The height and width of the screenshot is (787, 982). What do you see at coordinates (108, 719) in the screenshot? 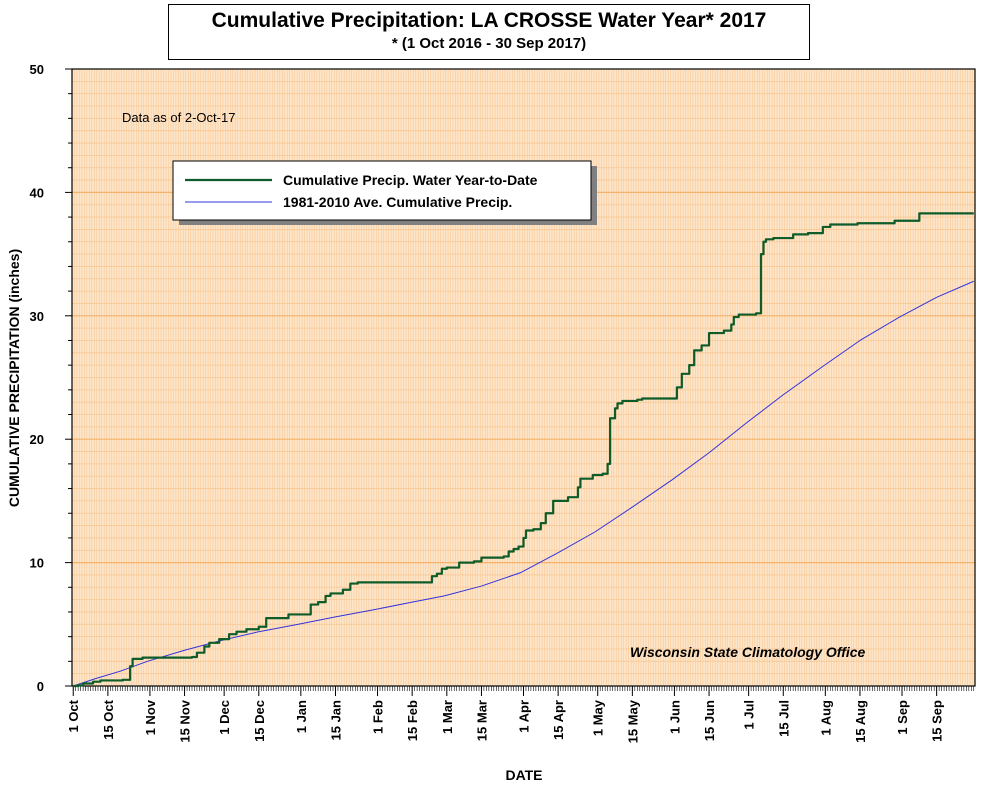
I see `x-tick-label: 15 Oct` at bounding box center [108, 719].